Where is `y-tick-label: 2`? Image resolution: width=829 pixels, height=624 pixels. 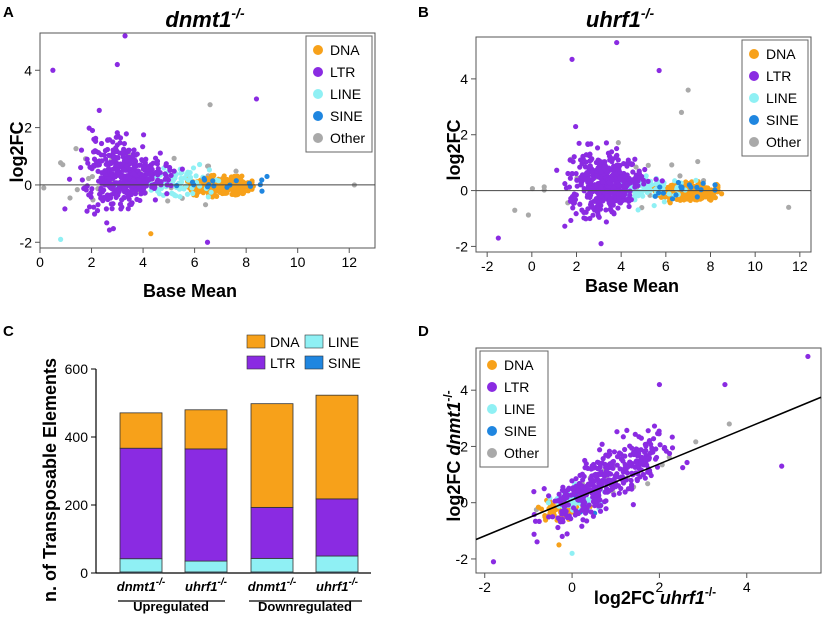
y-tick-label: 2 is located at coordinates (28, 128).